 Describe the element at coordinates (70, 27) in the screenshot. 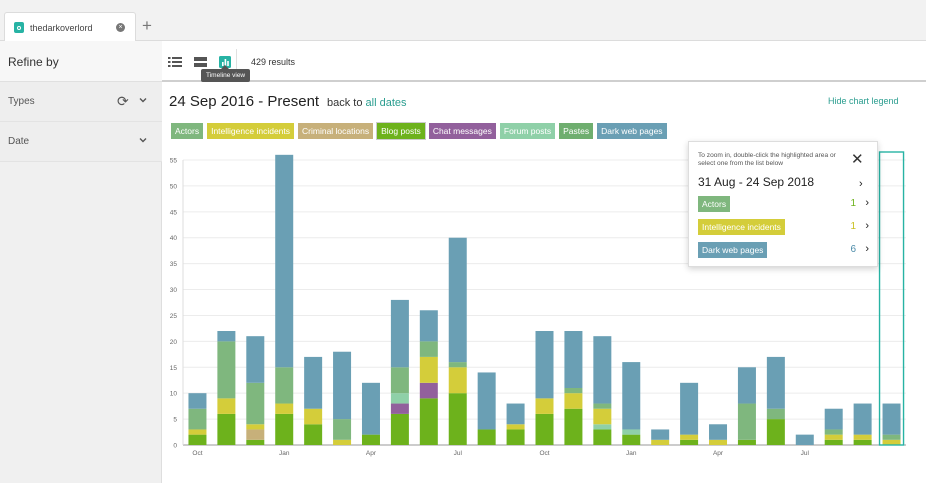

I see `tab-thedarkoverlord: thedarkoverlord ×` at that location.